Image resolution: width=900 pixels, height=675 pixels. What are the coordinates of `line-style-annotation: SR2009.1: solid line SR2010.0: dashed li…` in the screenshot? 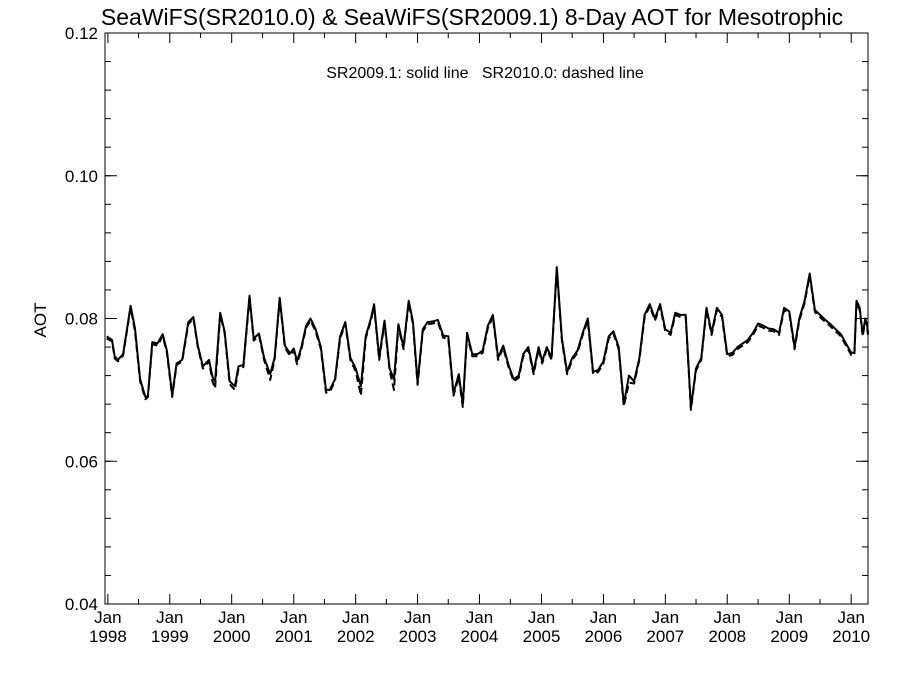 It's located at (485, 73).